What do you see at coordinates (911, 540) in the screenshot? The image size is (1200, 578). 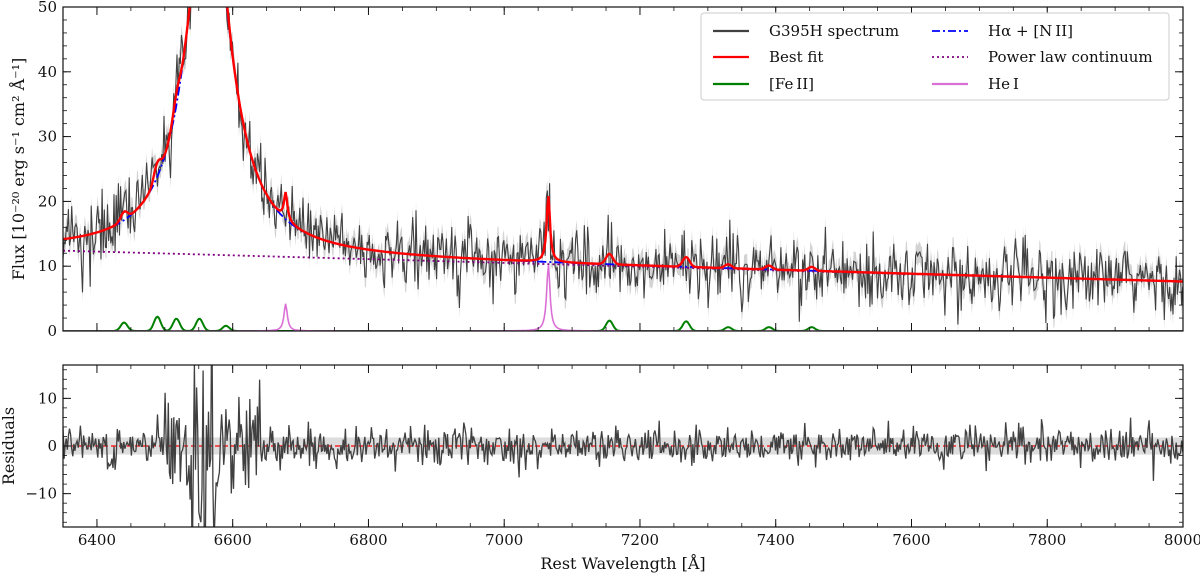 I see `x-tick-label: 7600` at bounding box center [911, 540].